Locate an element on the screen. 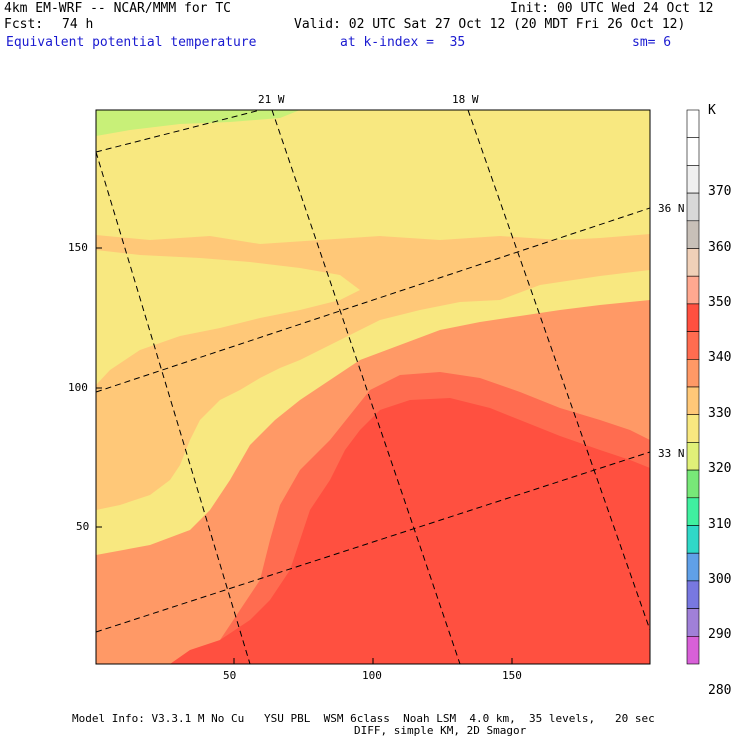 This screenshot has width=740, height=740. colorbar-level-label: 290 is located at coordinates (720, 635).